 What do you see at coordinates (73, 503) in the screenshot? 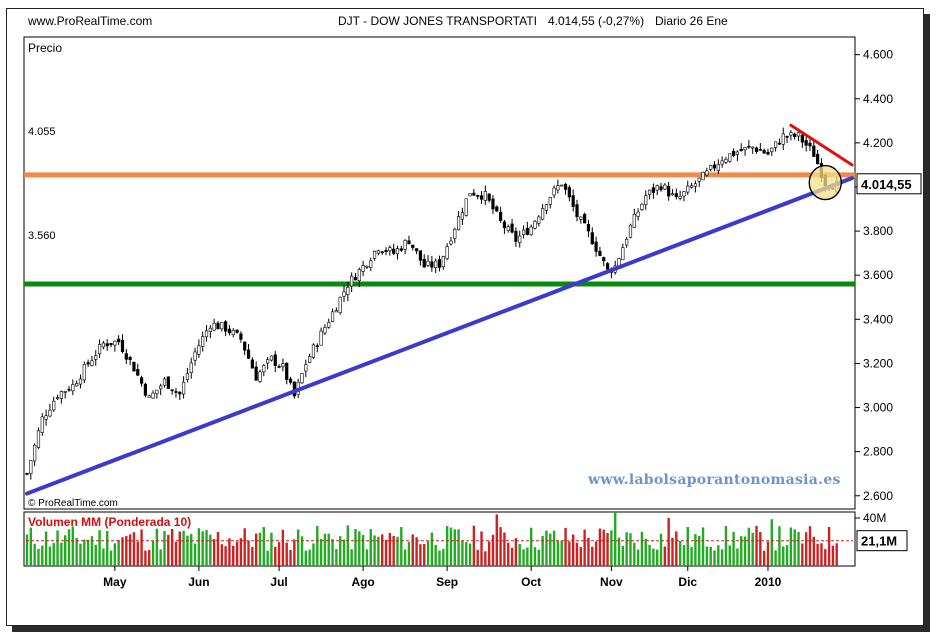
I see `source-label: © ProRealTime.com` at bounding box center [73, 503].